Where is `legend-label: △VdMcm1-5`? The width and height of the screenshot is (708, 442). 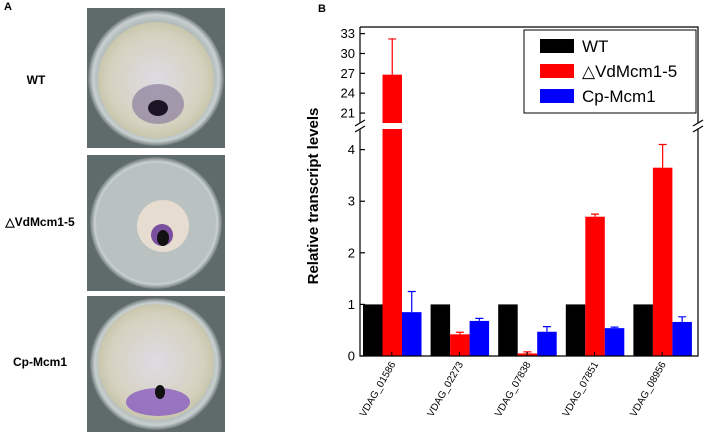
legend-label: △VdMcm1-5 is located at coordinates (629, 71).